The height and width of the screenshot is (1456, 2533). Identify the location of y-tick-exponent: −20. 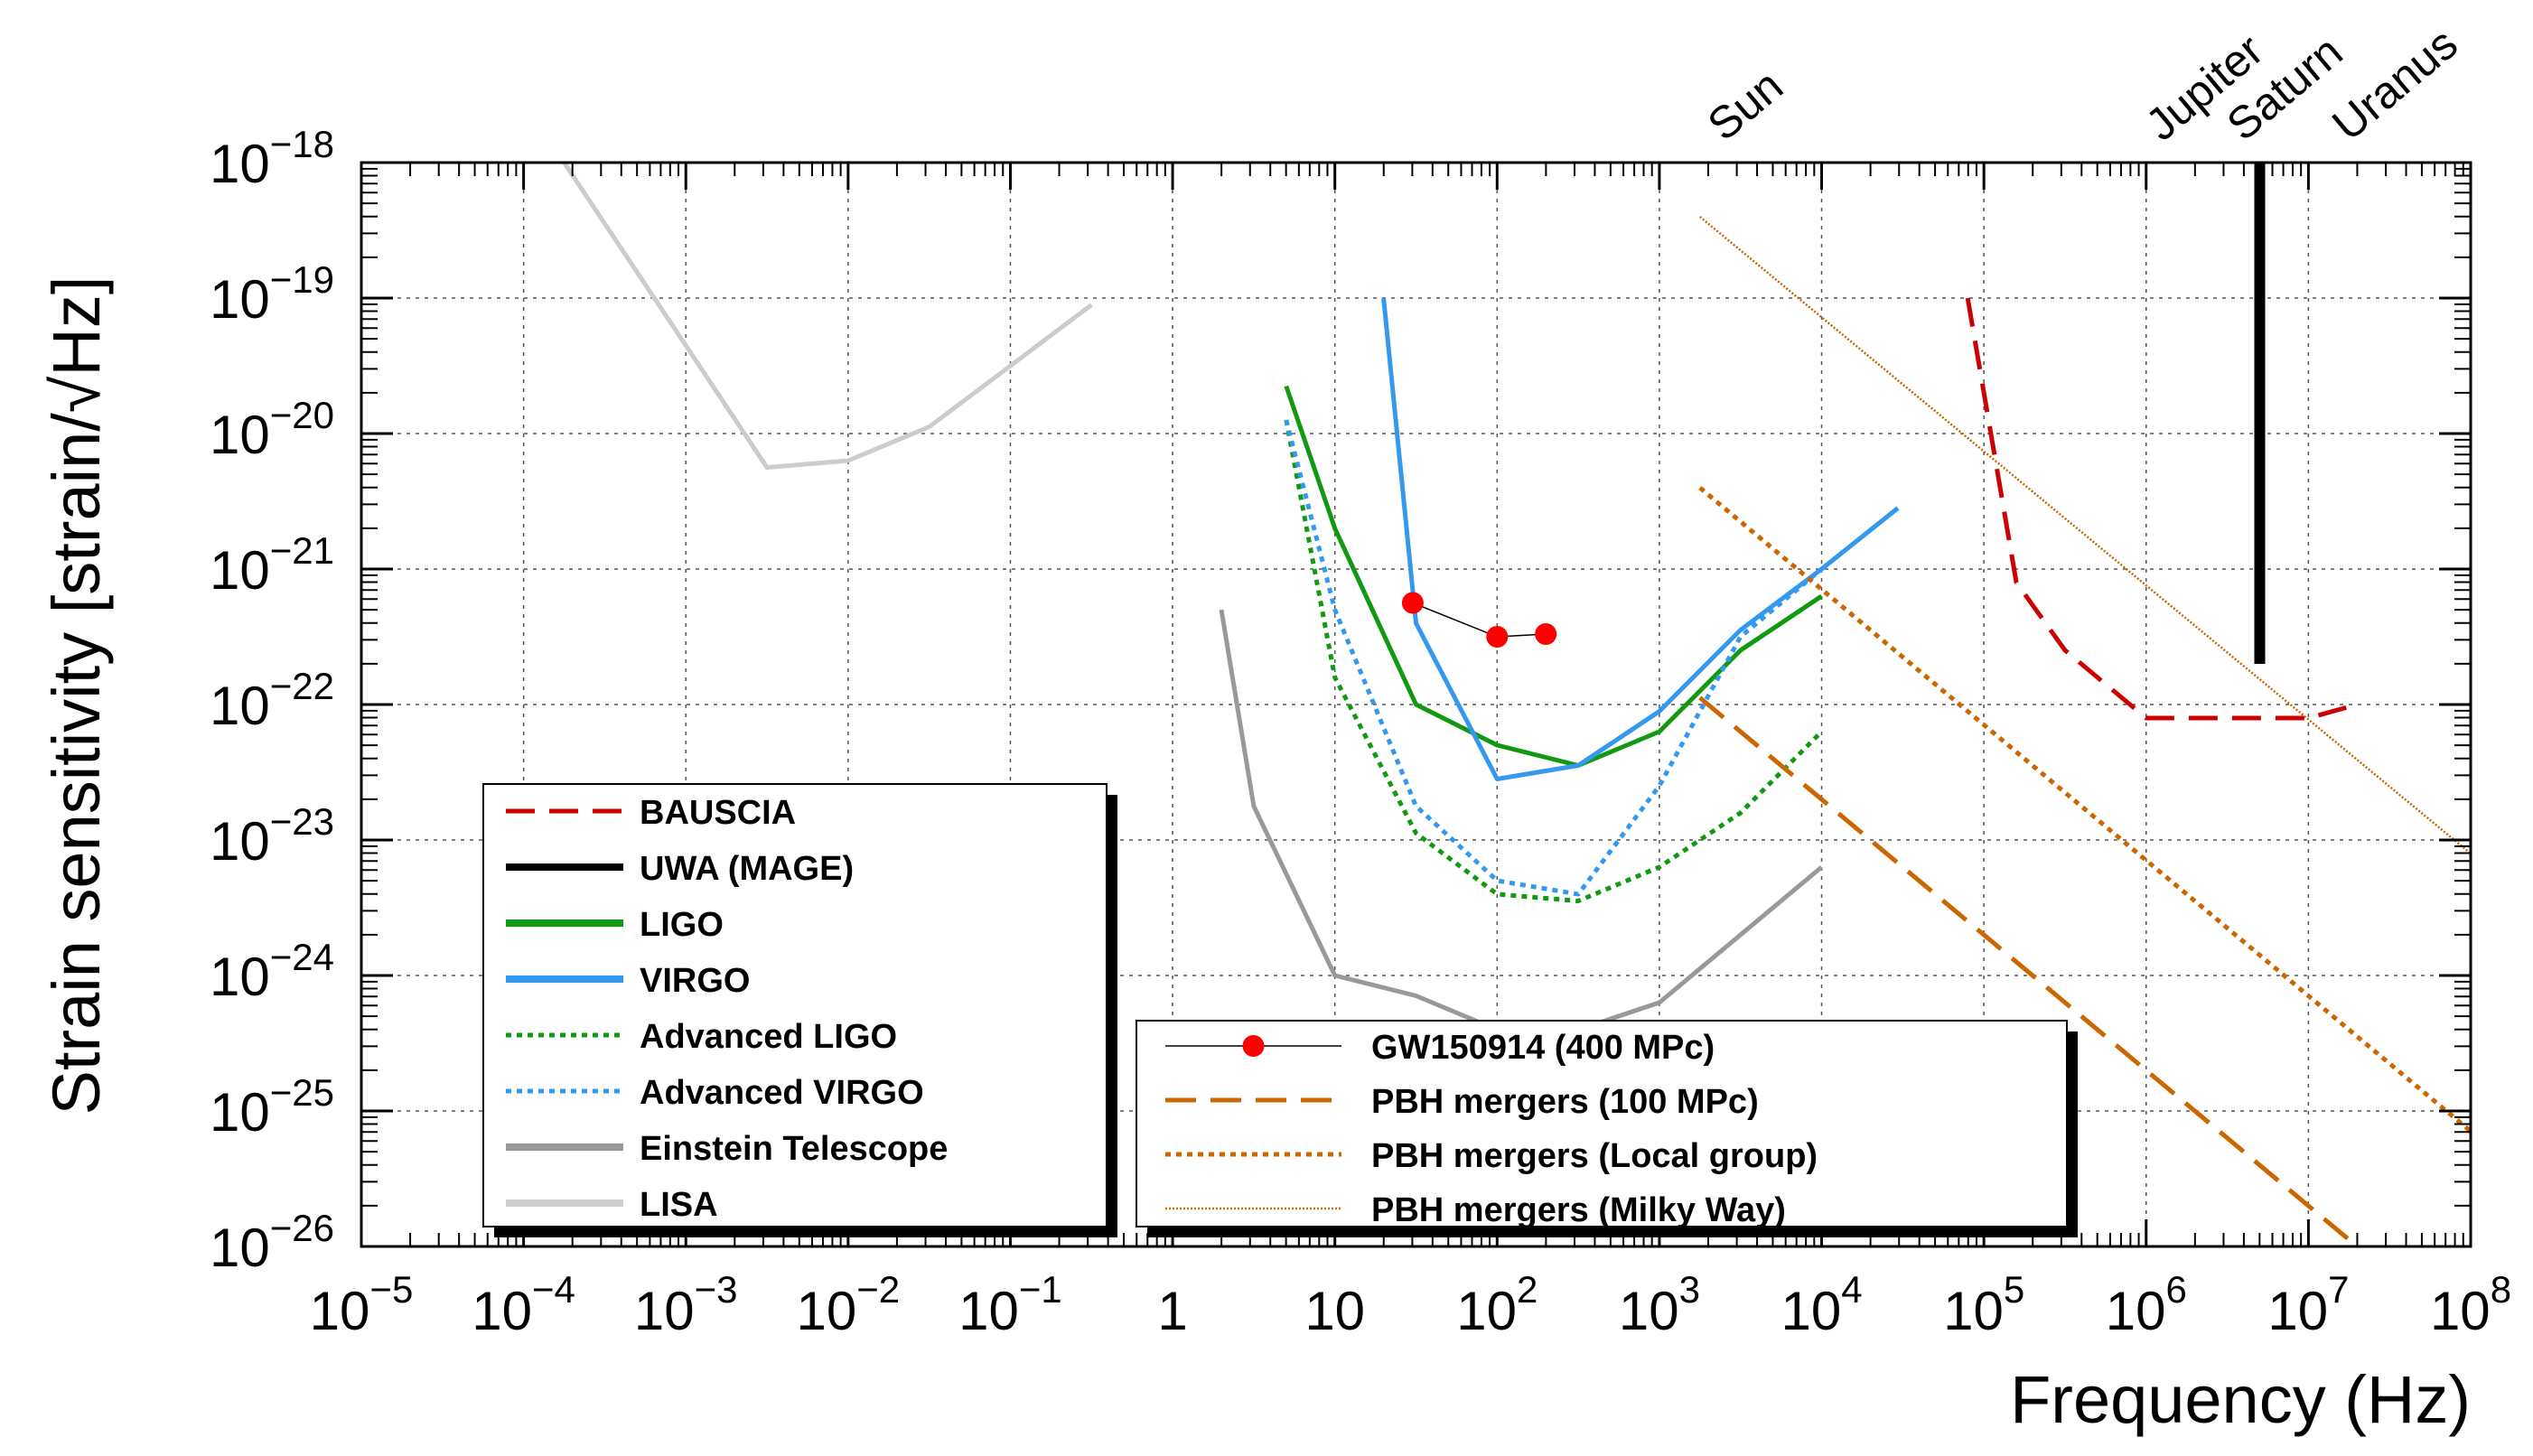
(302, 415).